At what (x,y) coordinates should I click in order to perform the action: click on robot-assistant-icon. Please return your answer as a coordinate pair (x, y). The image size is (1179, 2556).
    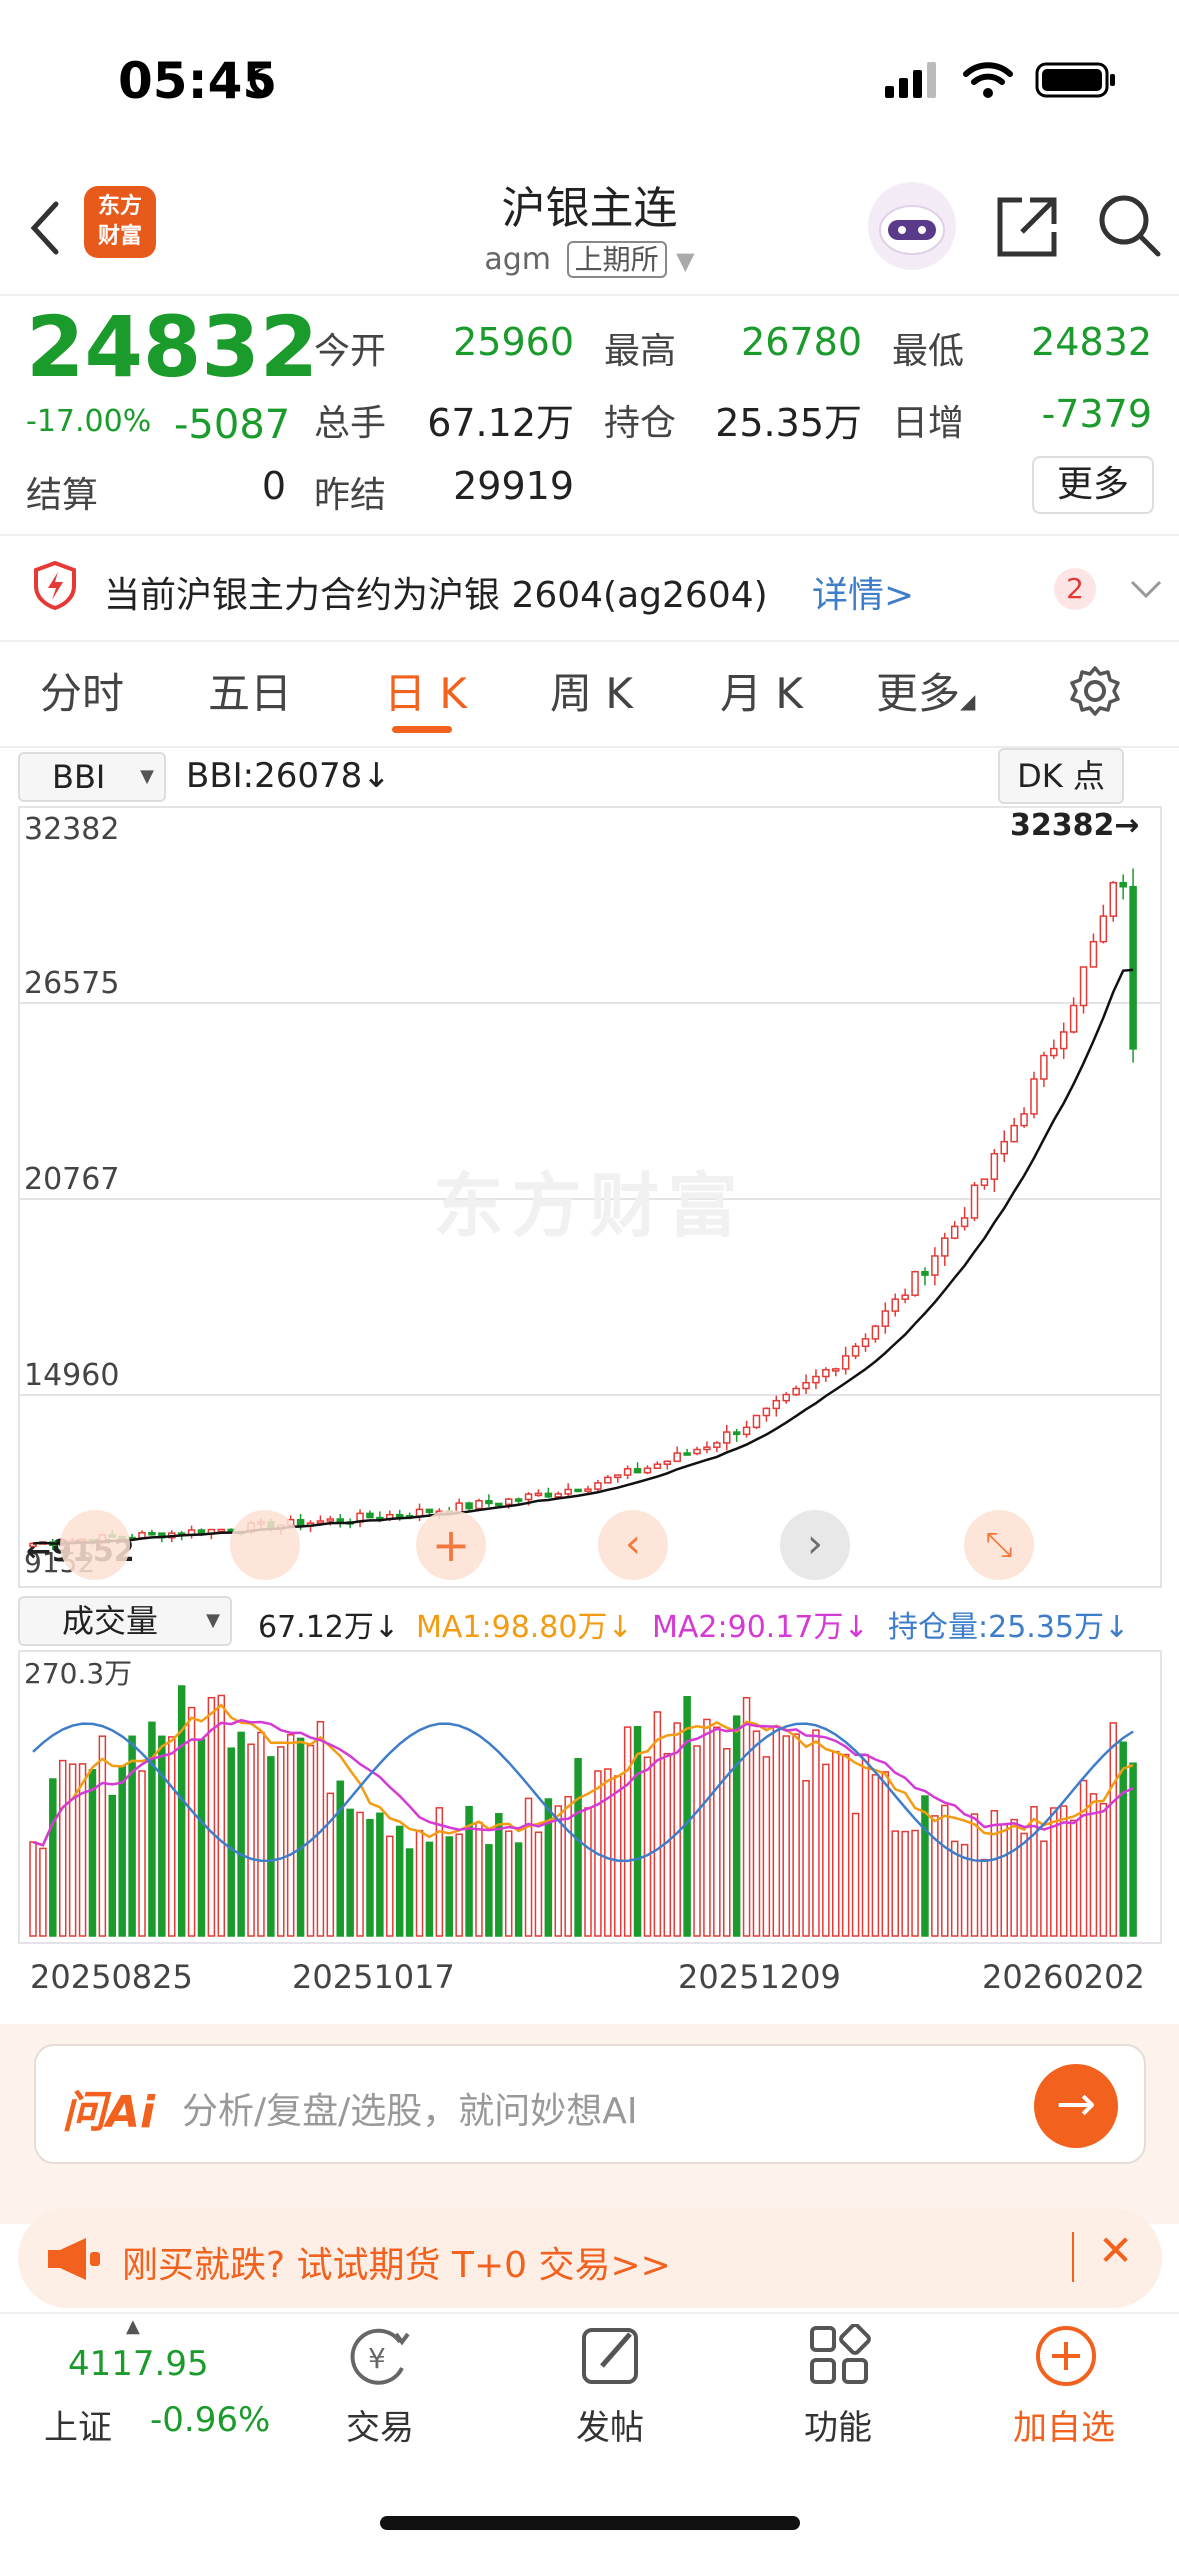
    Looking at the image, I should click on (912, 226).